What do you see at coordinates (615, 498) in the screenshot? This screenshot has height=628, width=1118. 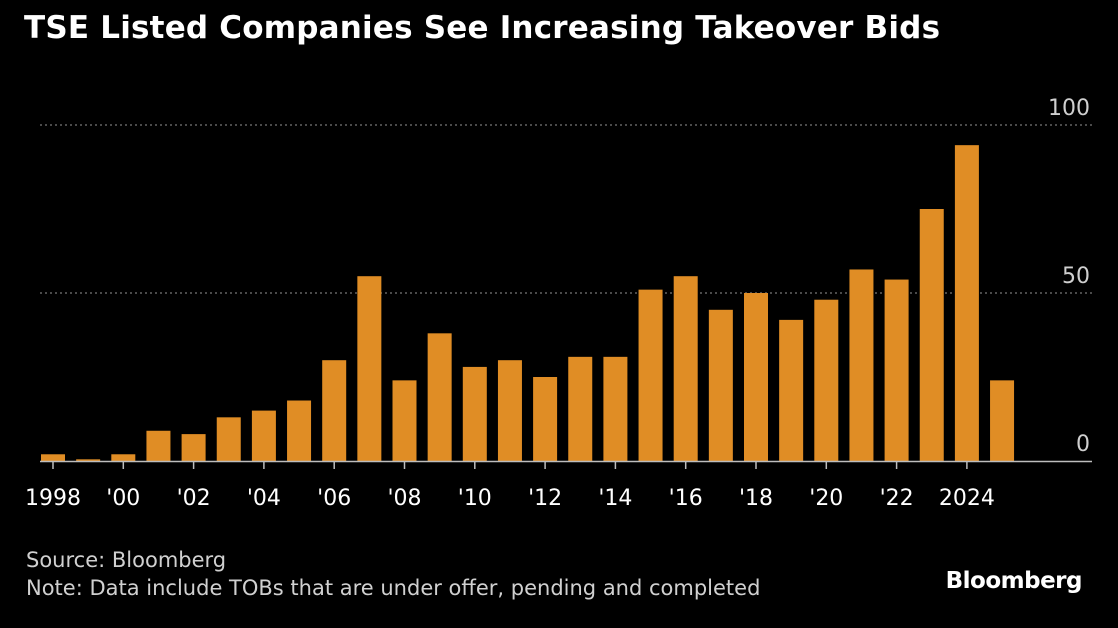 I see `x-tick-label-2014: '14` at bounding box center [615, 498].